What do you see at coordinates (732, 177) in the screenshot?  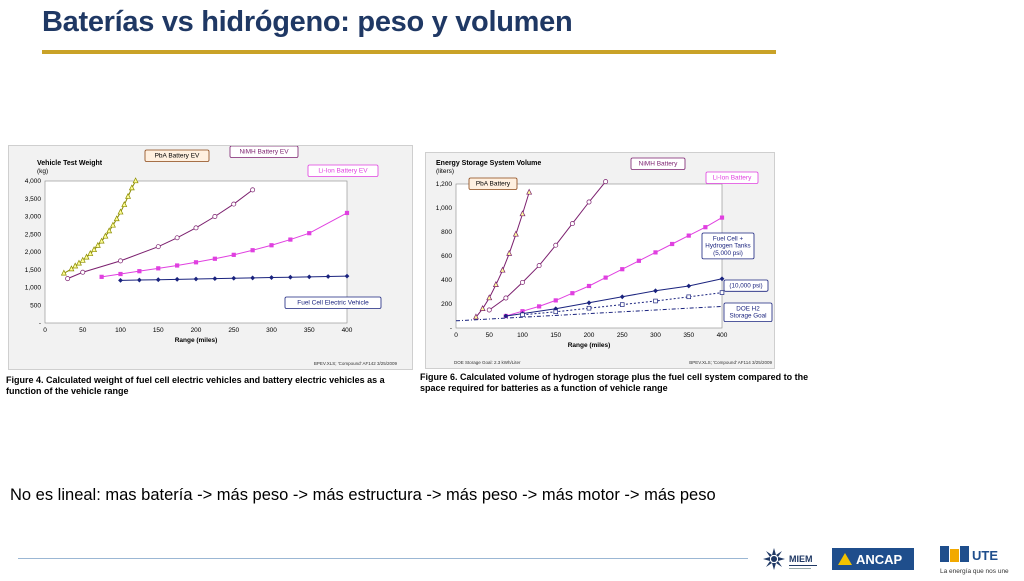 I see `label-liion-vol: Li-Ion Battery` at bounding box center [732, 177].